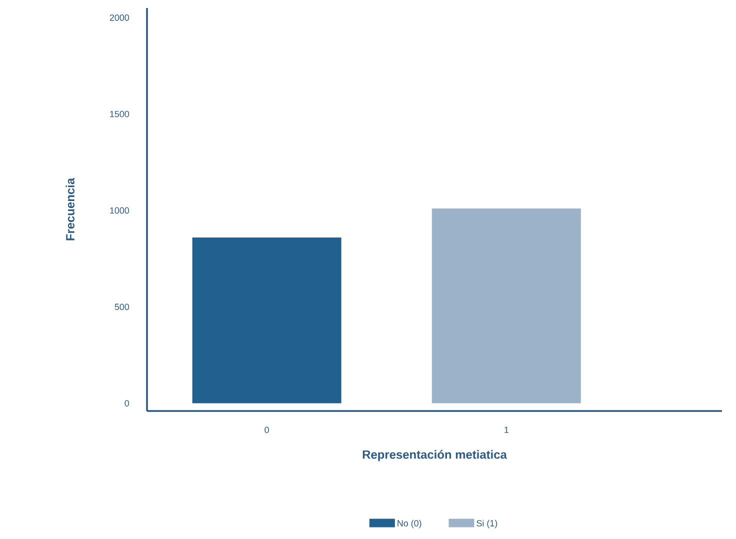 This screenshot has height=539, width=736. Describe the element at coordinates (70, 209) in the screenshot. I see `y-axis-title: Frecuencia` at that location.